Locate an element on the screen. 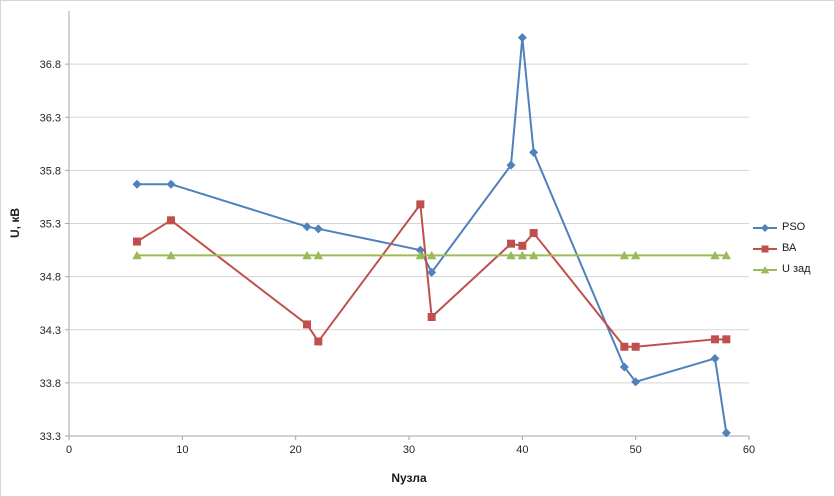 This screenshot has height=497, width=835. legend-item-va: ВА is located at coordinates (782, 247).